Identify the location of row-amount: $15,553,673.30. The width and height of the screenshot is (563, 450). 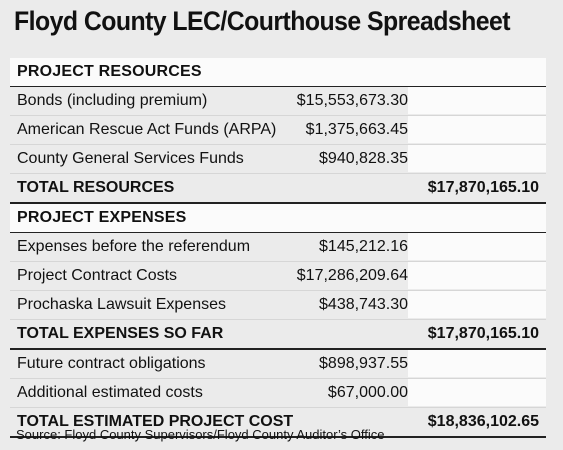
(352, 100).